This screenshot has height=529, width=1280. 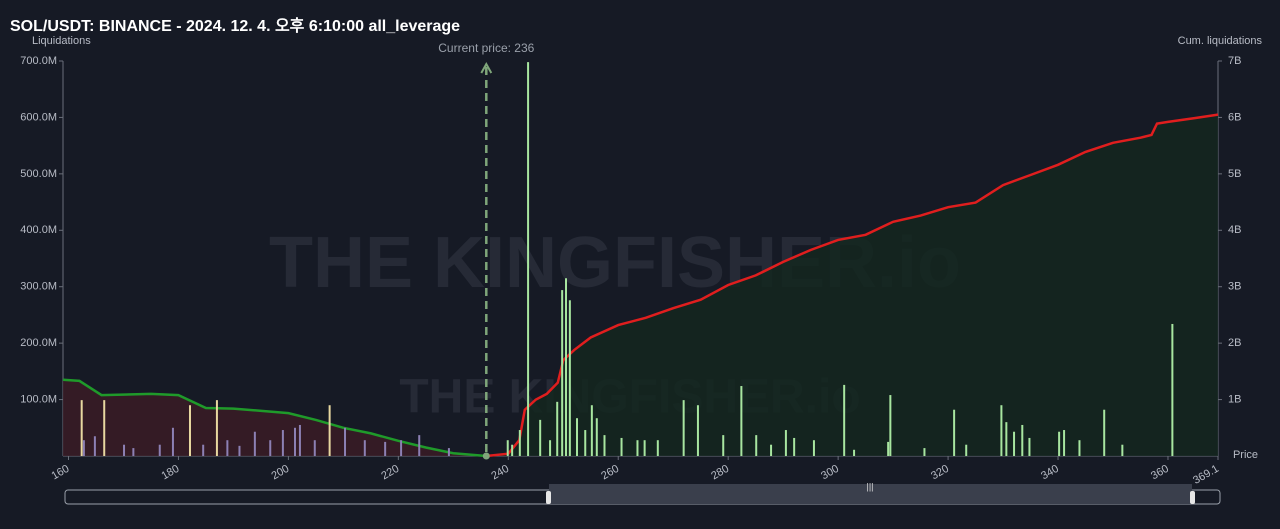 What do you see at coordinates (274, 418) in the screenshot?
I see `cum-line` at bounding box center [274, 418].